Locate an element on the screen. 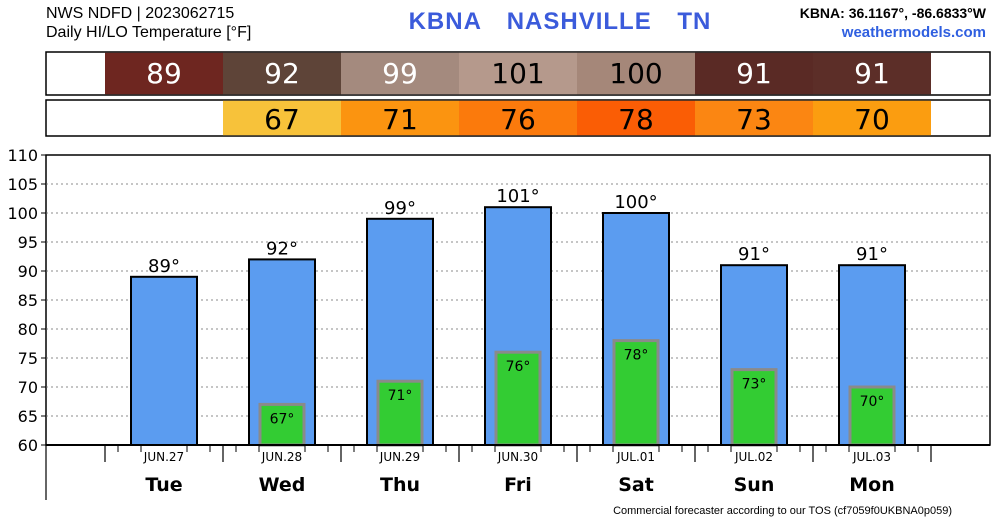  lo-strip-value: 78 is located at coordinates (636, 119).